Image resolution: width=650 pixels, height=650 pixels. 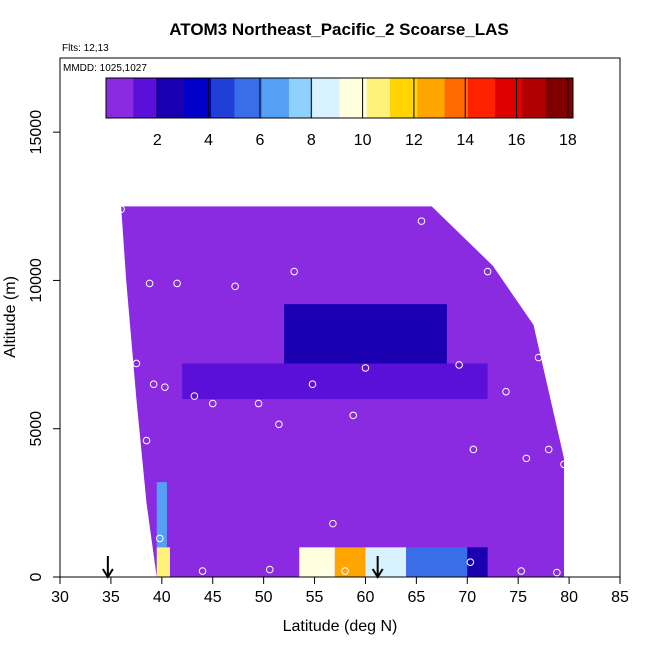 I want to click on y-tick-label: 0, so click(x=36, y=576).